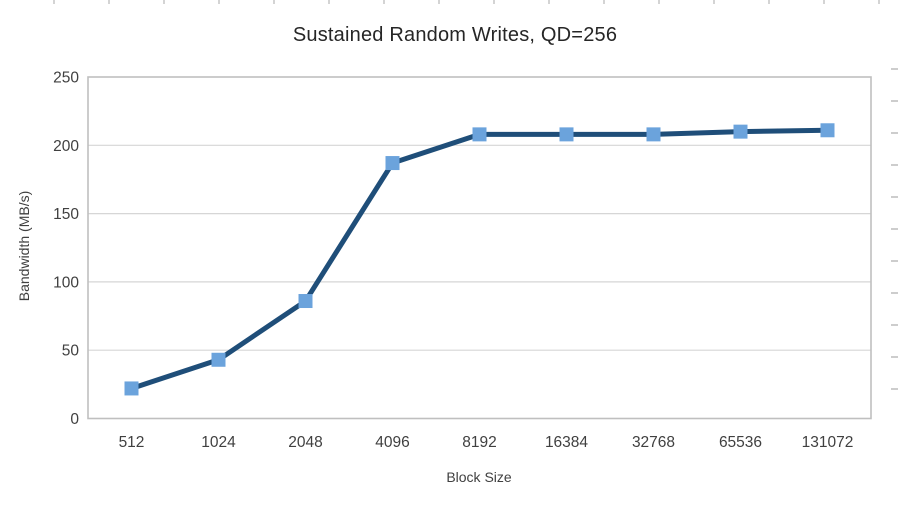 The height and width of the screenshot is (506, 899). What do you see at coordinates (455, 35) in the screenshot?
I see `chart-title: Sustained Random Writes, QD=256` at bounding box center [455, 35].